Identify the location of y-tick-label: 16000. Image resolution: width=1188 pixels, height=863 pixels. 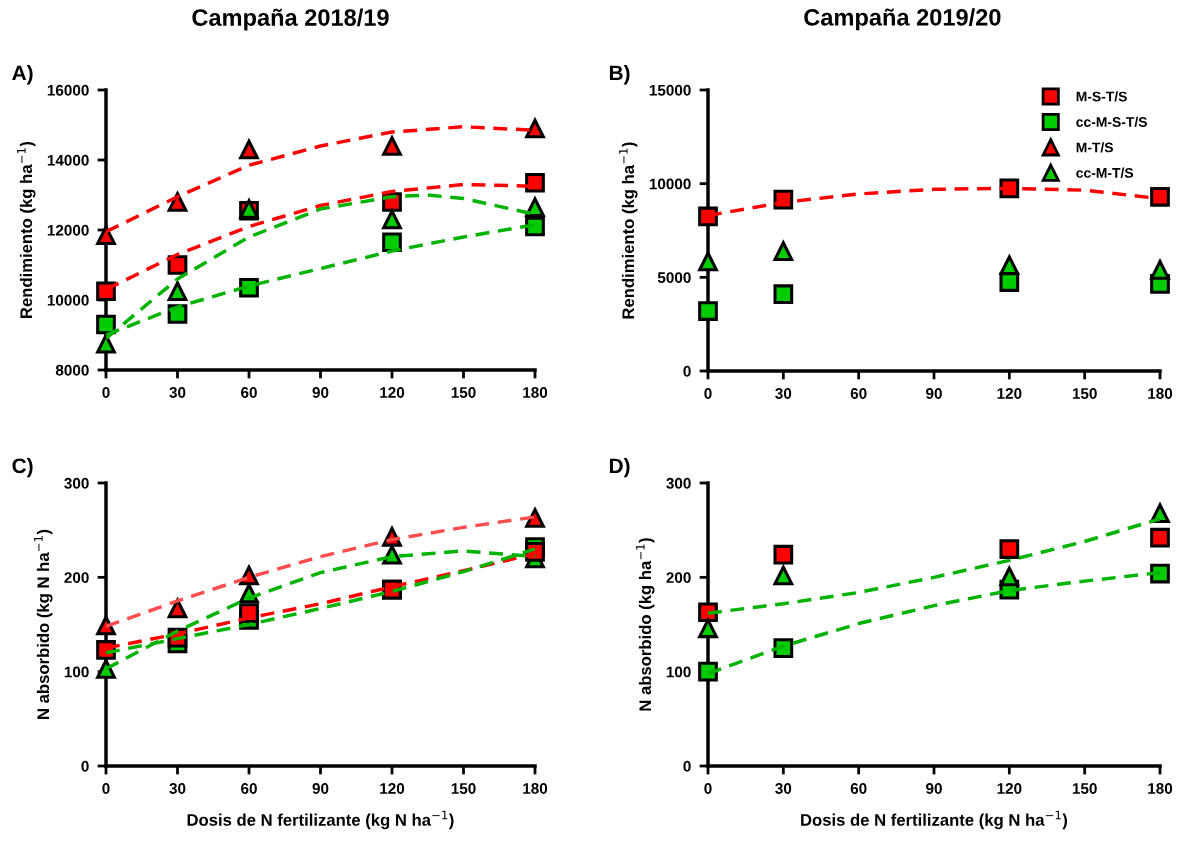
(68, 90).